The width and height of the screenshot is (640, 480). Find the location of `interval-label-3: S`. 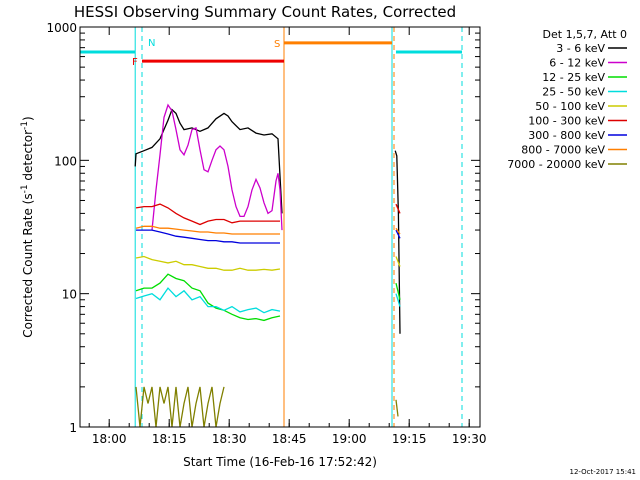

interval-label-3: S is located at coordinates (277, 44).